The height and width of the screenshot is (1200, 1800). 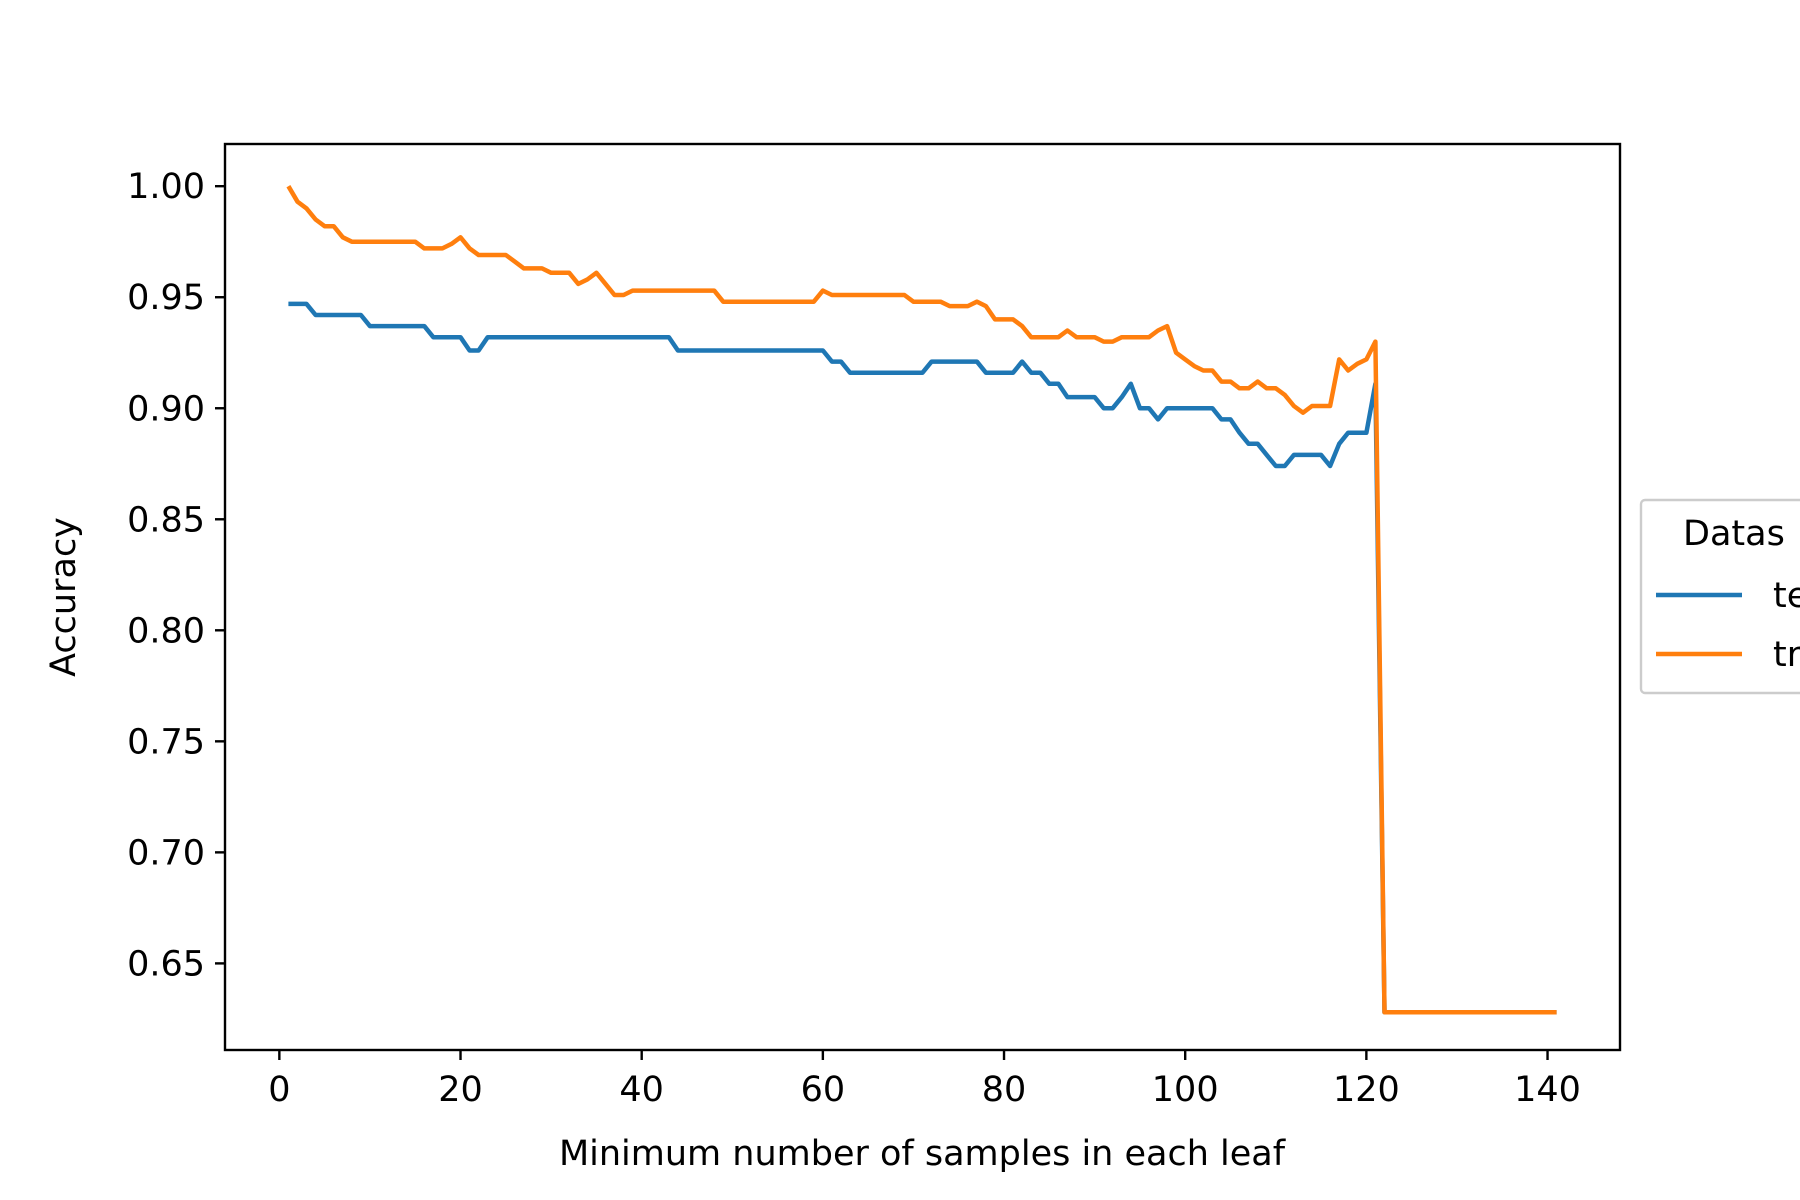 I want to click on x-tick-label: 120, so click(x=1366, y=1090).